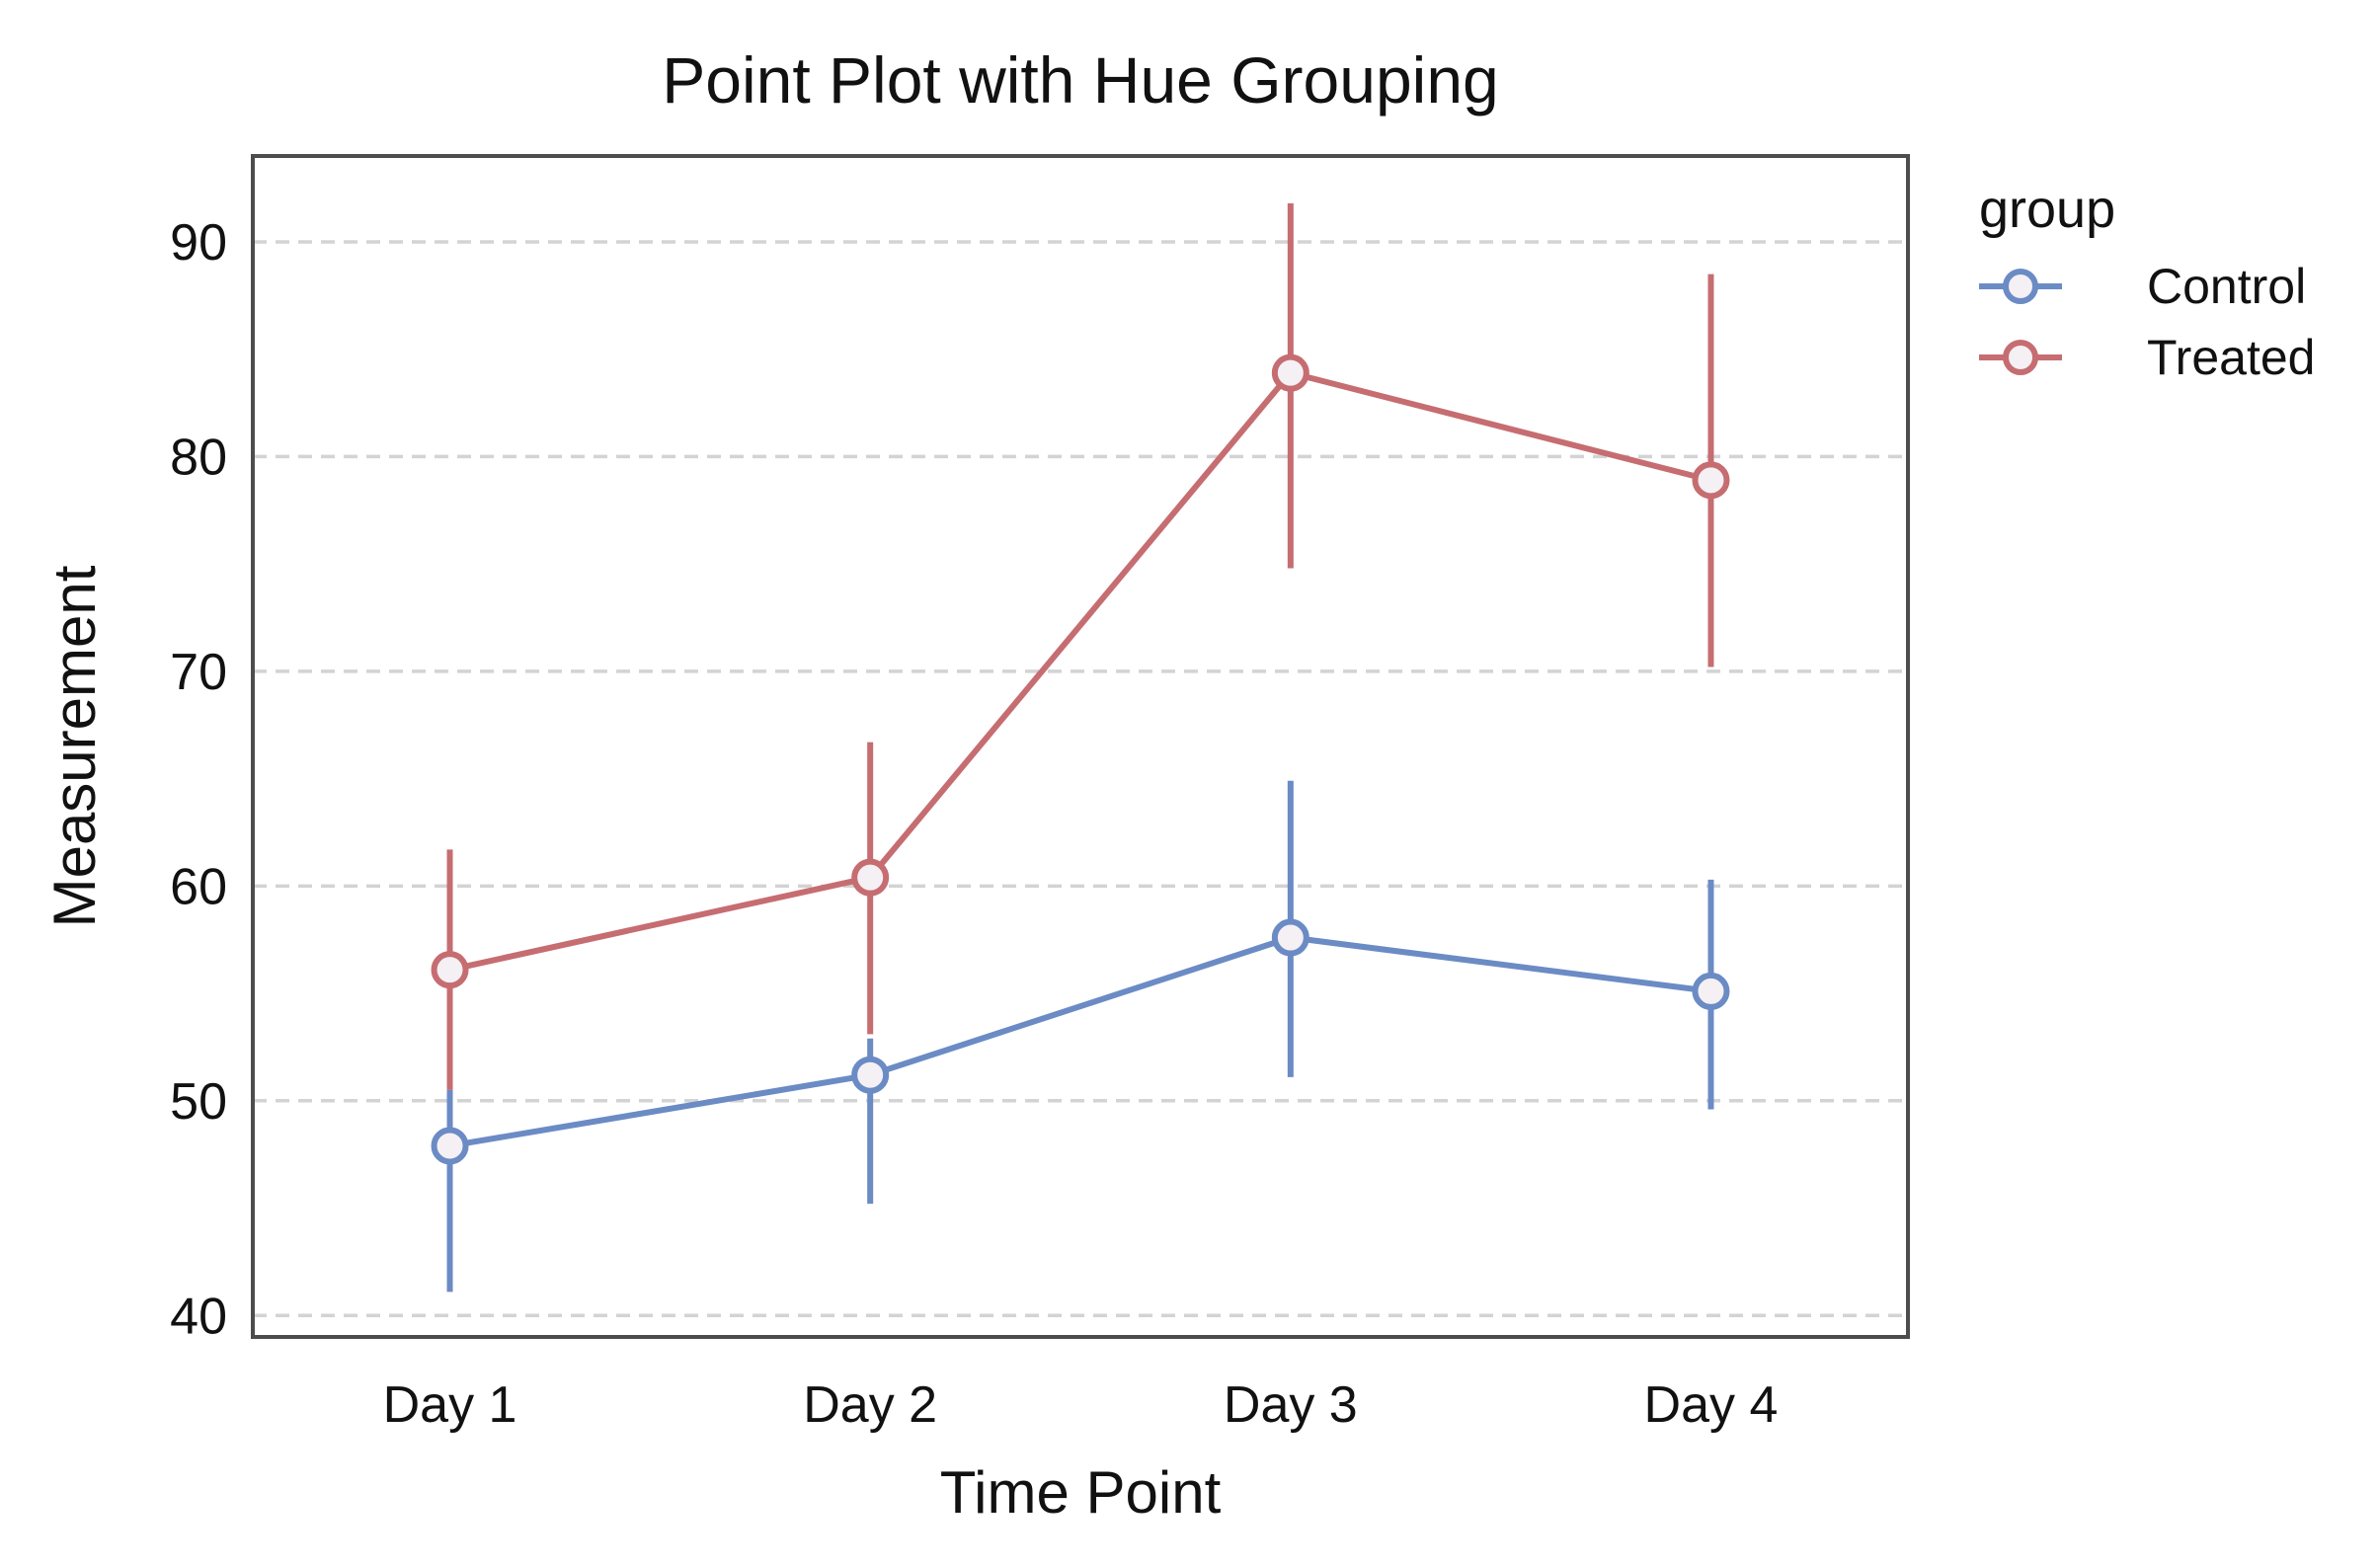 This screenshot has height=1568, width=2379. Describe the element at coordinates (198, 1102) in the screenshot. I see `y-tick-label: 50` at that location.